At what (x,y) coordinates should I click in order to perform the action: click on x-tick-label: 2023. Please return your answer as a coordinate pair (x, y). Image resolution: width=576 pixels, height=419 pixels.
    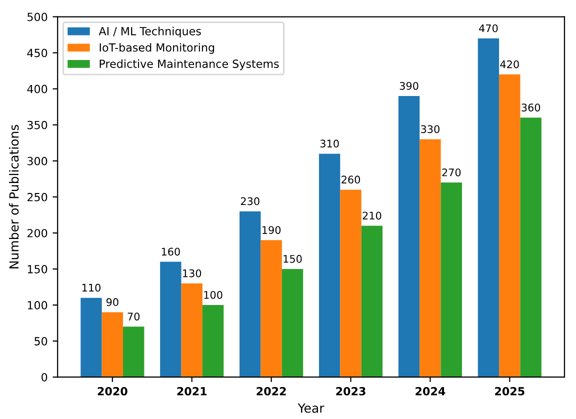
    Looking at the image, I should click on (351, 391).